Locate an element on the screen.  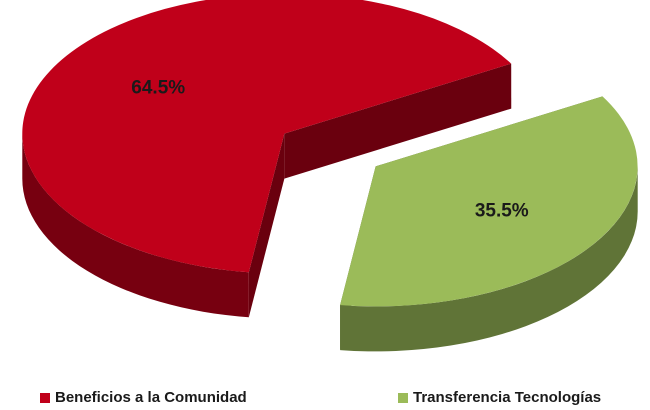
value-label: 35.5% is located at coordinates (502, 211).